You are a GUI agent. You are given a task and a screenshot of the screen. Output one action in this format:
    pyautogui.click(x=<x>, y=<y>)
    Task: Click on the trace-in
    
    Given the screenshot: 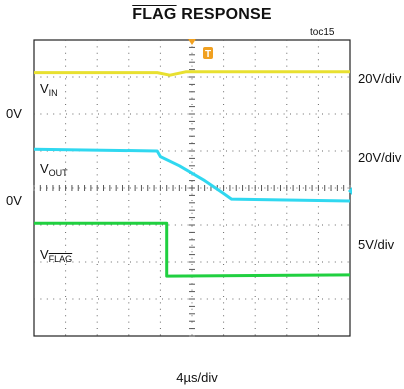 What is the action you would take?
    pyautogui.click(x=192, y=73)
    